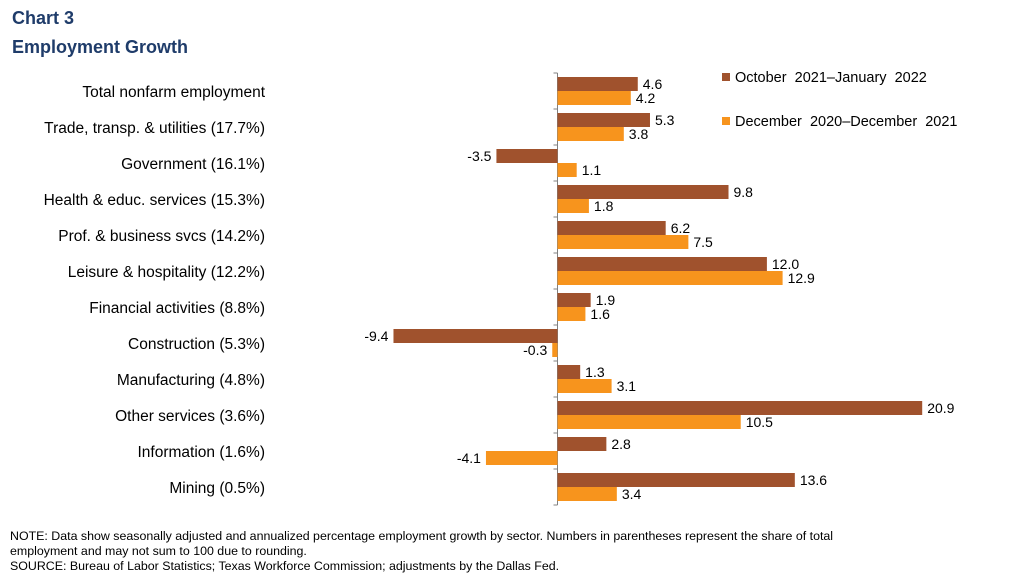 The image size is (1023, 582). I want to click on data-label-series-2: -4.1, so click(469, 458).